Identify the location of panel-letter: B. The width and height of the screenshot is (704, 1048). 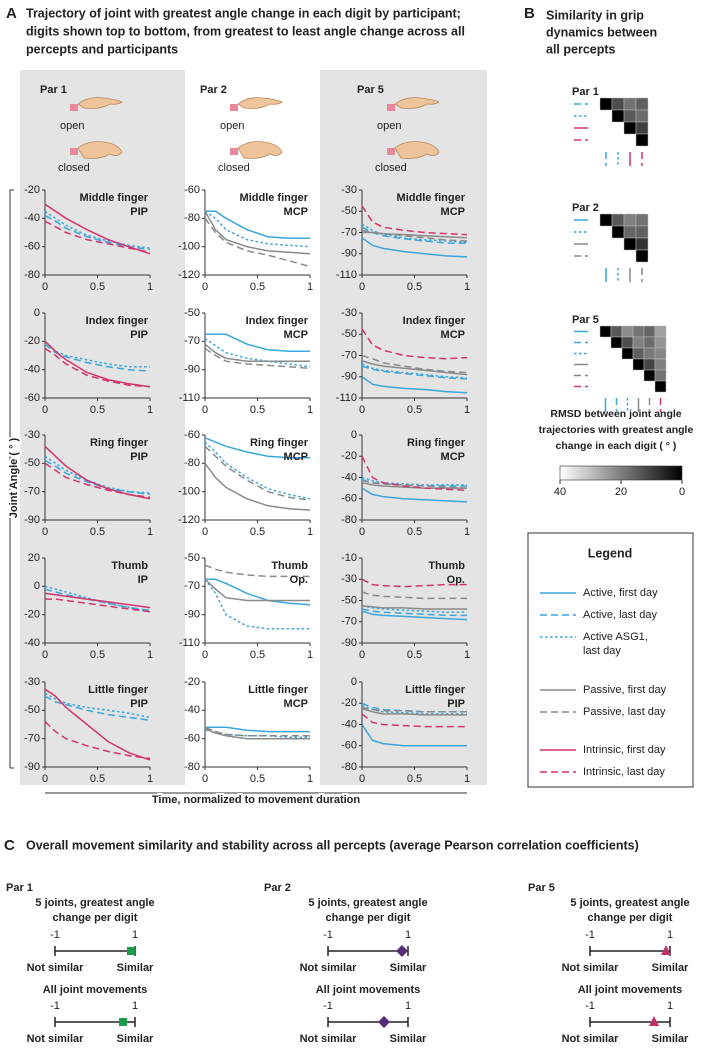
(529, 13).